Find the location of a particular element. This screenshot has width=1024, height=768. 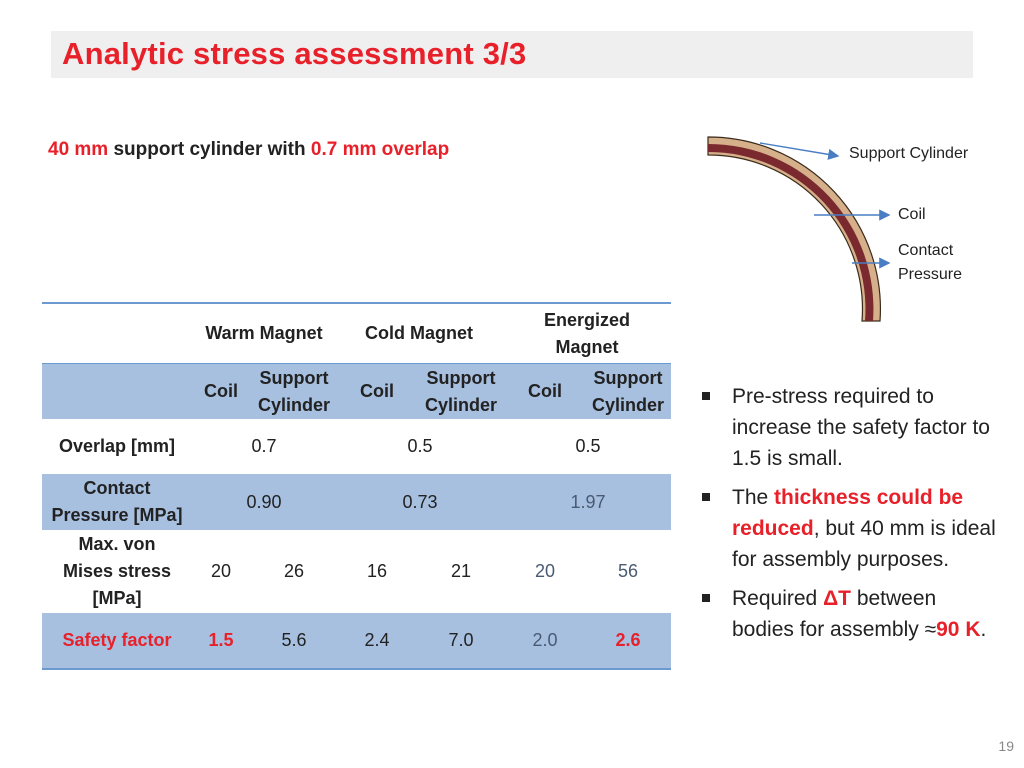

table-row-overlap: Overlap [mm] 0.7 0.5 0.5 is located at coordinates (356, 446).